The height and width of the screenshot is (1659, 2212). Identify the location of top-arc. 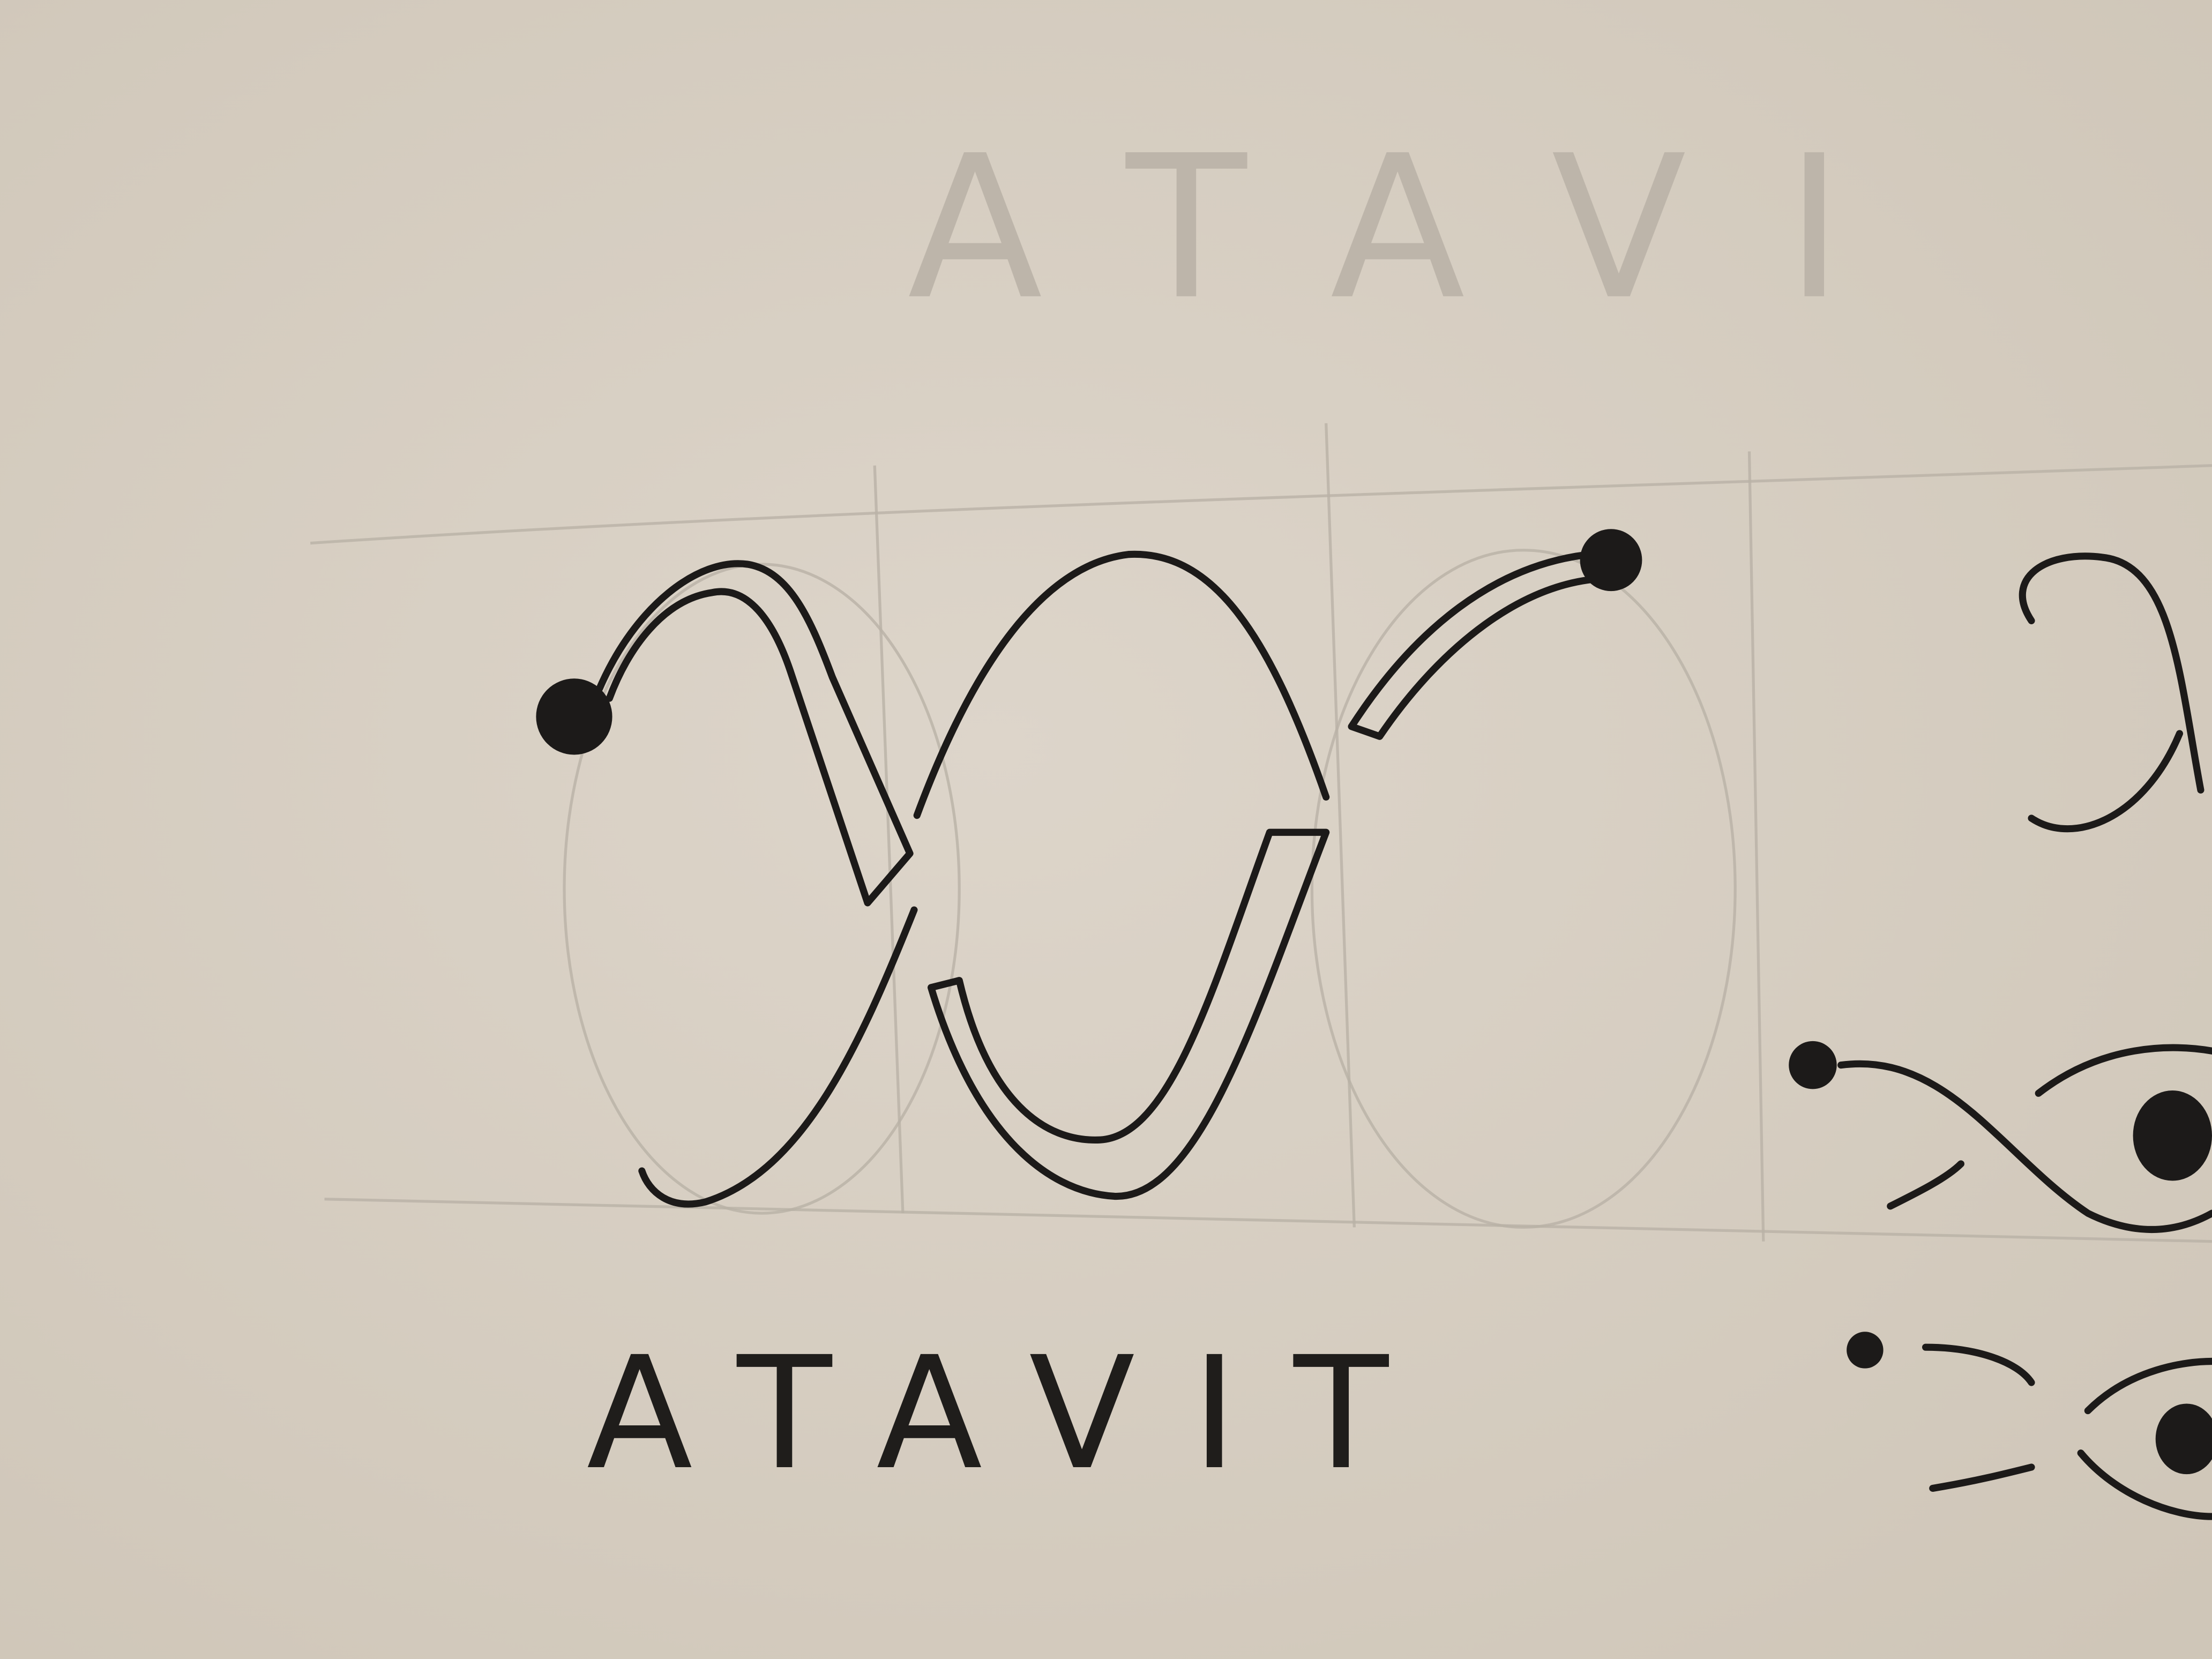
(1121, 684).